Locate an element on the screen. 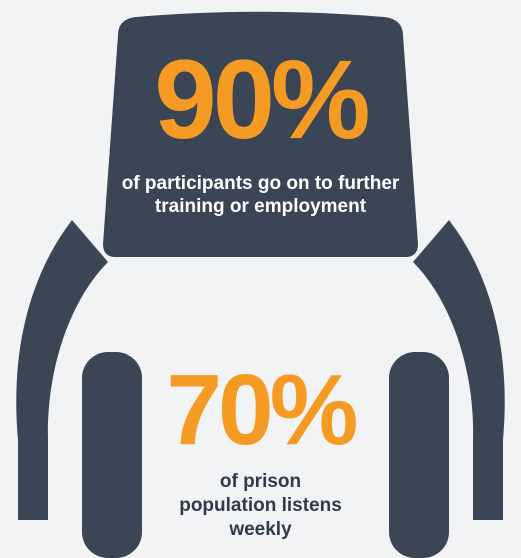 Image resolution: width=521 pixels, height=558 pixels. ear-cup-right is located at coordinates (419, 455).